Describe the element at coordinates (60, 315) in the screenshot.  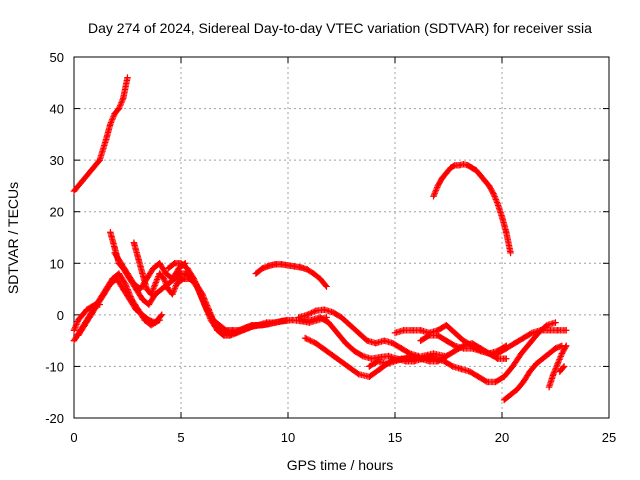
I see `y-tick-label: 0` at that location.